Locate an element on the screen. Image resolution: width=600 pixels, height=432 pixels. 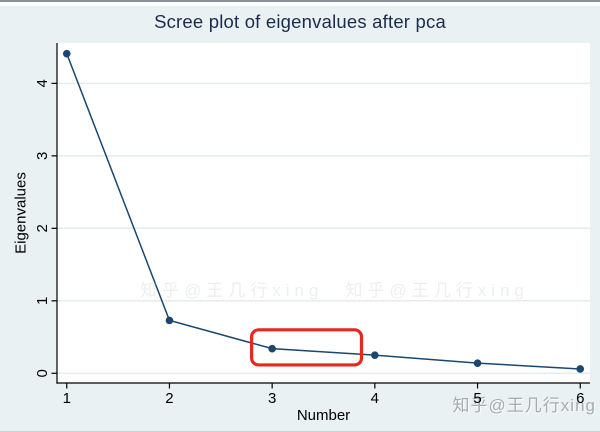
x-tick-label: 3 is located at coordinates (272, 398).